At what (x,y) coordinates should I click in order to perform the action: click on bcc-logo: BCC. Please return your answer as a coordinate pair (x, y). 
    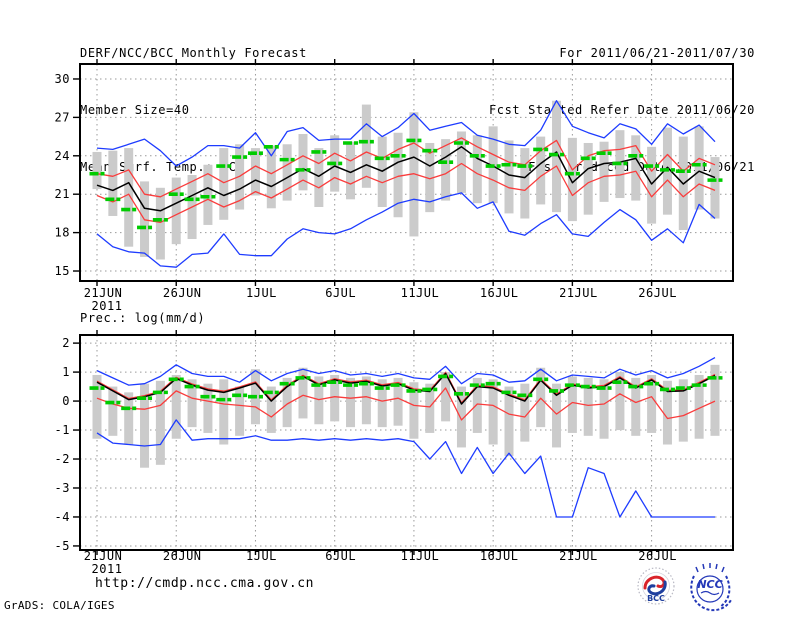
    Looking at the image, I should click on (656, 586).